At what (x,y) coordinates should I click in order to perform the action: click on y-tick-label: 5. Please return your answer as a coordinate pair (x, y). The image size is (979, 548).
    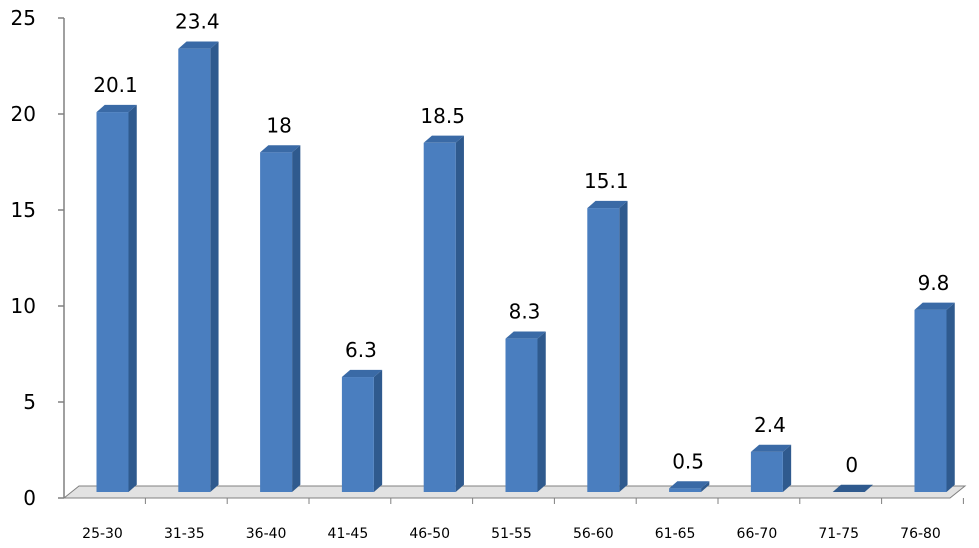
    Looking at the image, I should click on (29, 402).